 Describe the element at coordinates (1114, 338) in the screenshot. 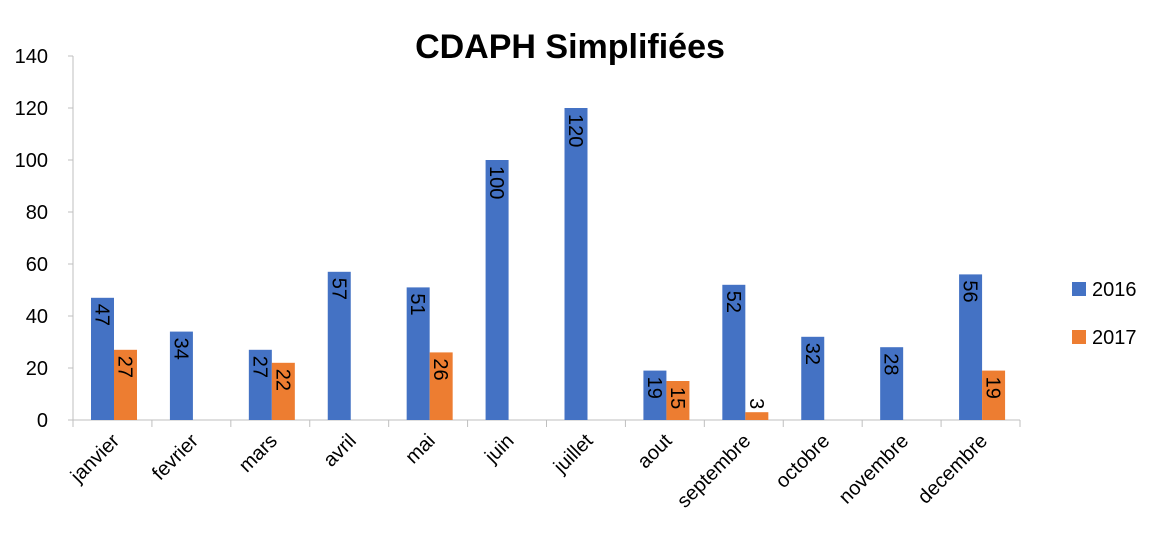

I see `legend-label: 2017` at that location.